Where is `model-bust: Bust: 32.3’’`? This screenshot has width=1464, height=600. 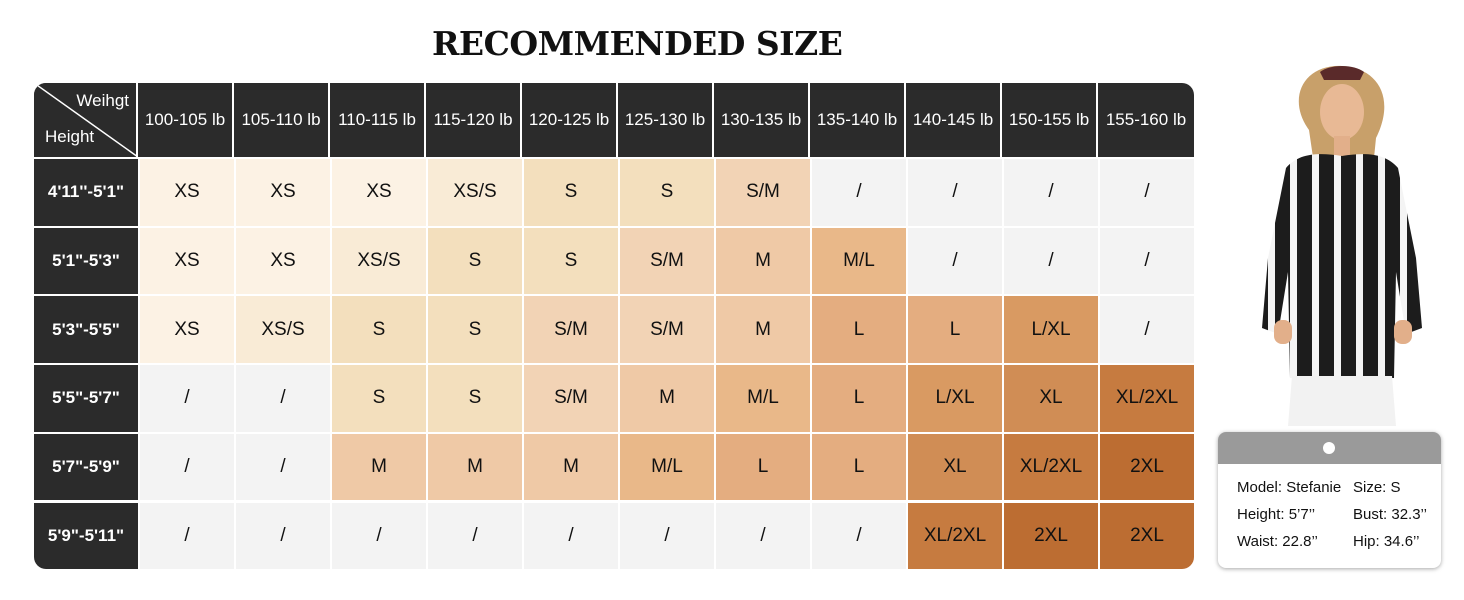
model-bust: Bust: 32.3’’ is located at coordinates (1390, 514).